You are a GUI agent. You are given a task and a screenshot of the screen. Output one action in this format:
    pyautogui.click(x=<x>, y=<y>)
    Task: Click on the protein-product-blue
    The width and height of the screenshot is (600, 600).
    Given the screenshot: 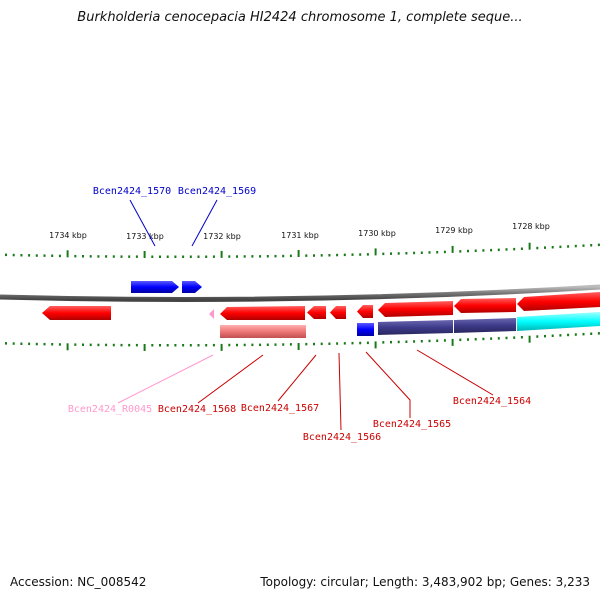 What is the action you would take?
    pyautogui.click(x=365, y=329)
    